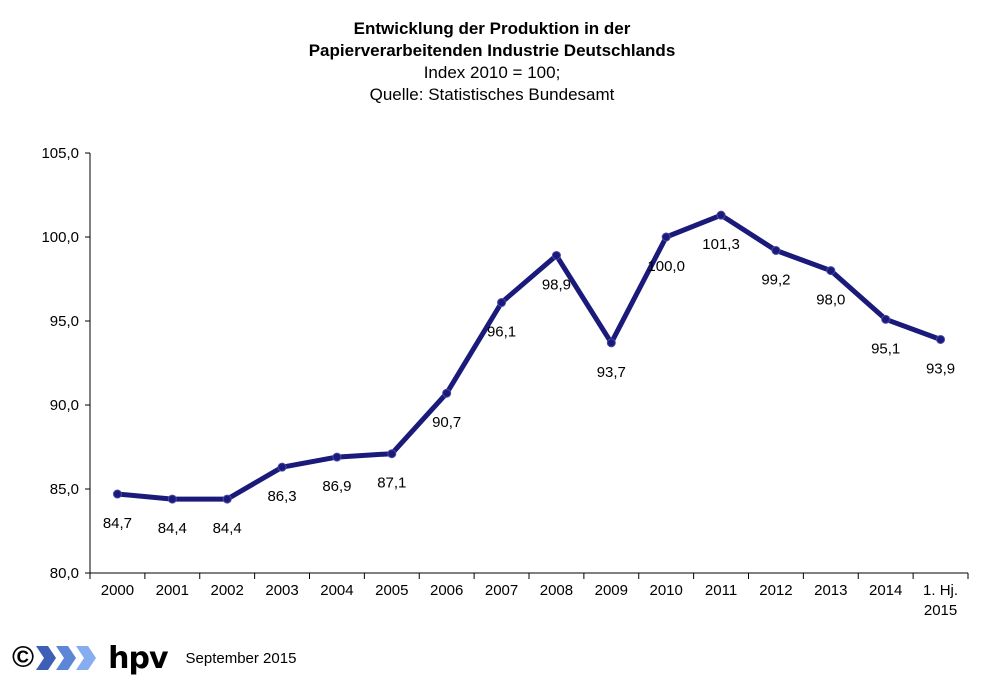  I want to click on chart-subtitle-line-1: Index 2010 = 100;, so click(492, 72).